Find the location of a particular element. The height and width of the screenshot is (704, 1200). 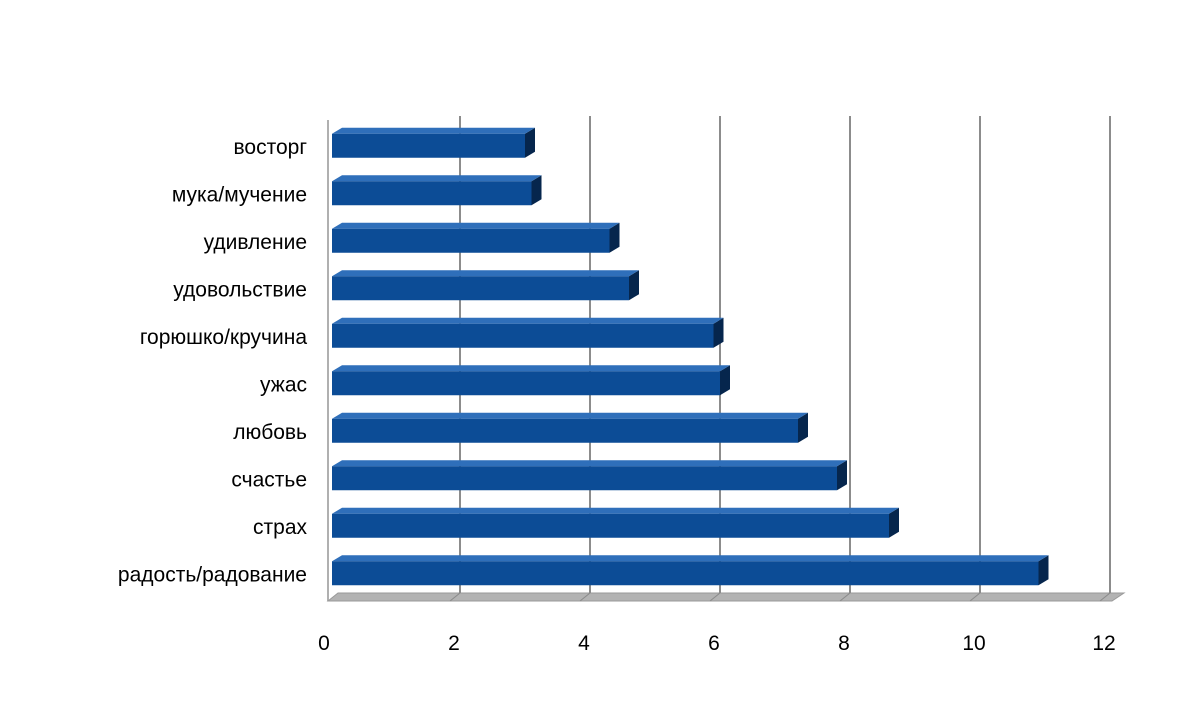

x-tick-label: 6 is located at coordinates (714, 643).